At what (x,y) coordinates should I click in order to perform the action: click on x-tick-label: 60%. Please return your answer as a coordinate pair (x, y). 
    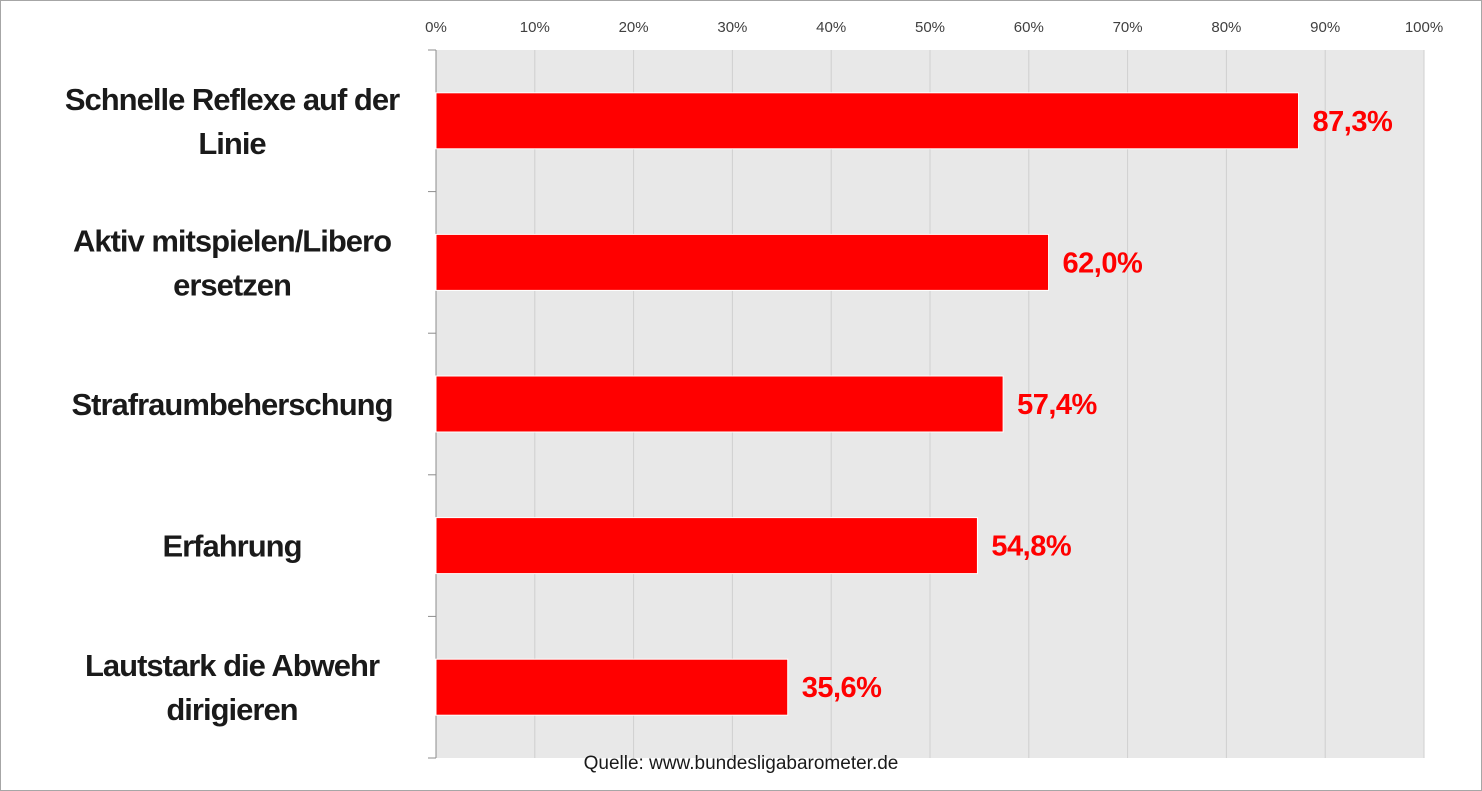
    Looking at the image, I should click on (1029, 27).